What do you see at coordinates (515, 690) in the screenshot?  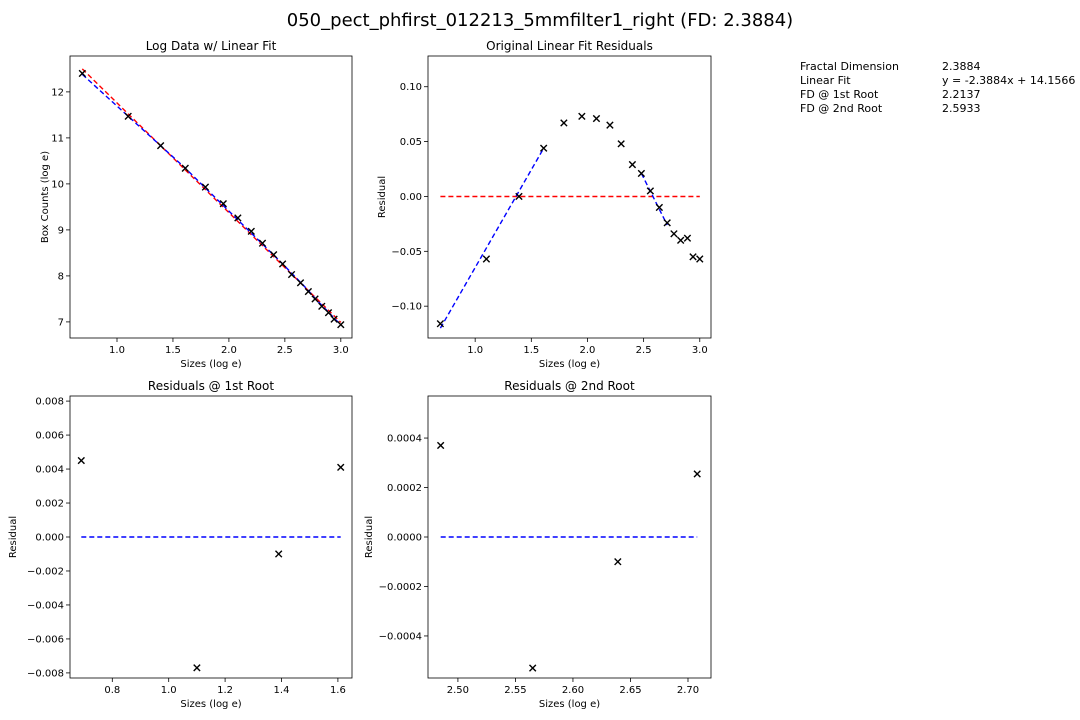 I see `x-tick-label: 2.55` at bounding box center [515, 690].